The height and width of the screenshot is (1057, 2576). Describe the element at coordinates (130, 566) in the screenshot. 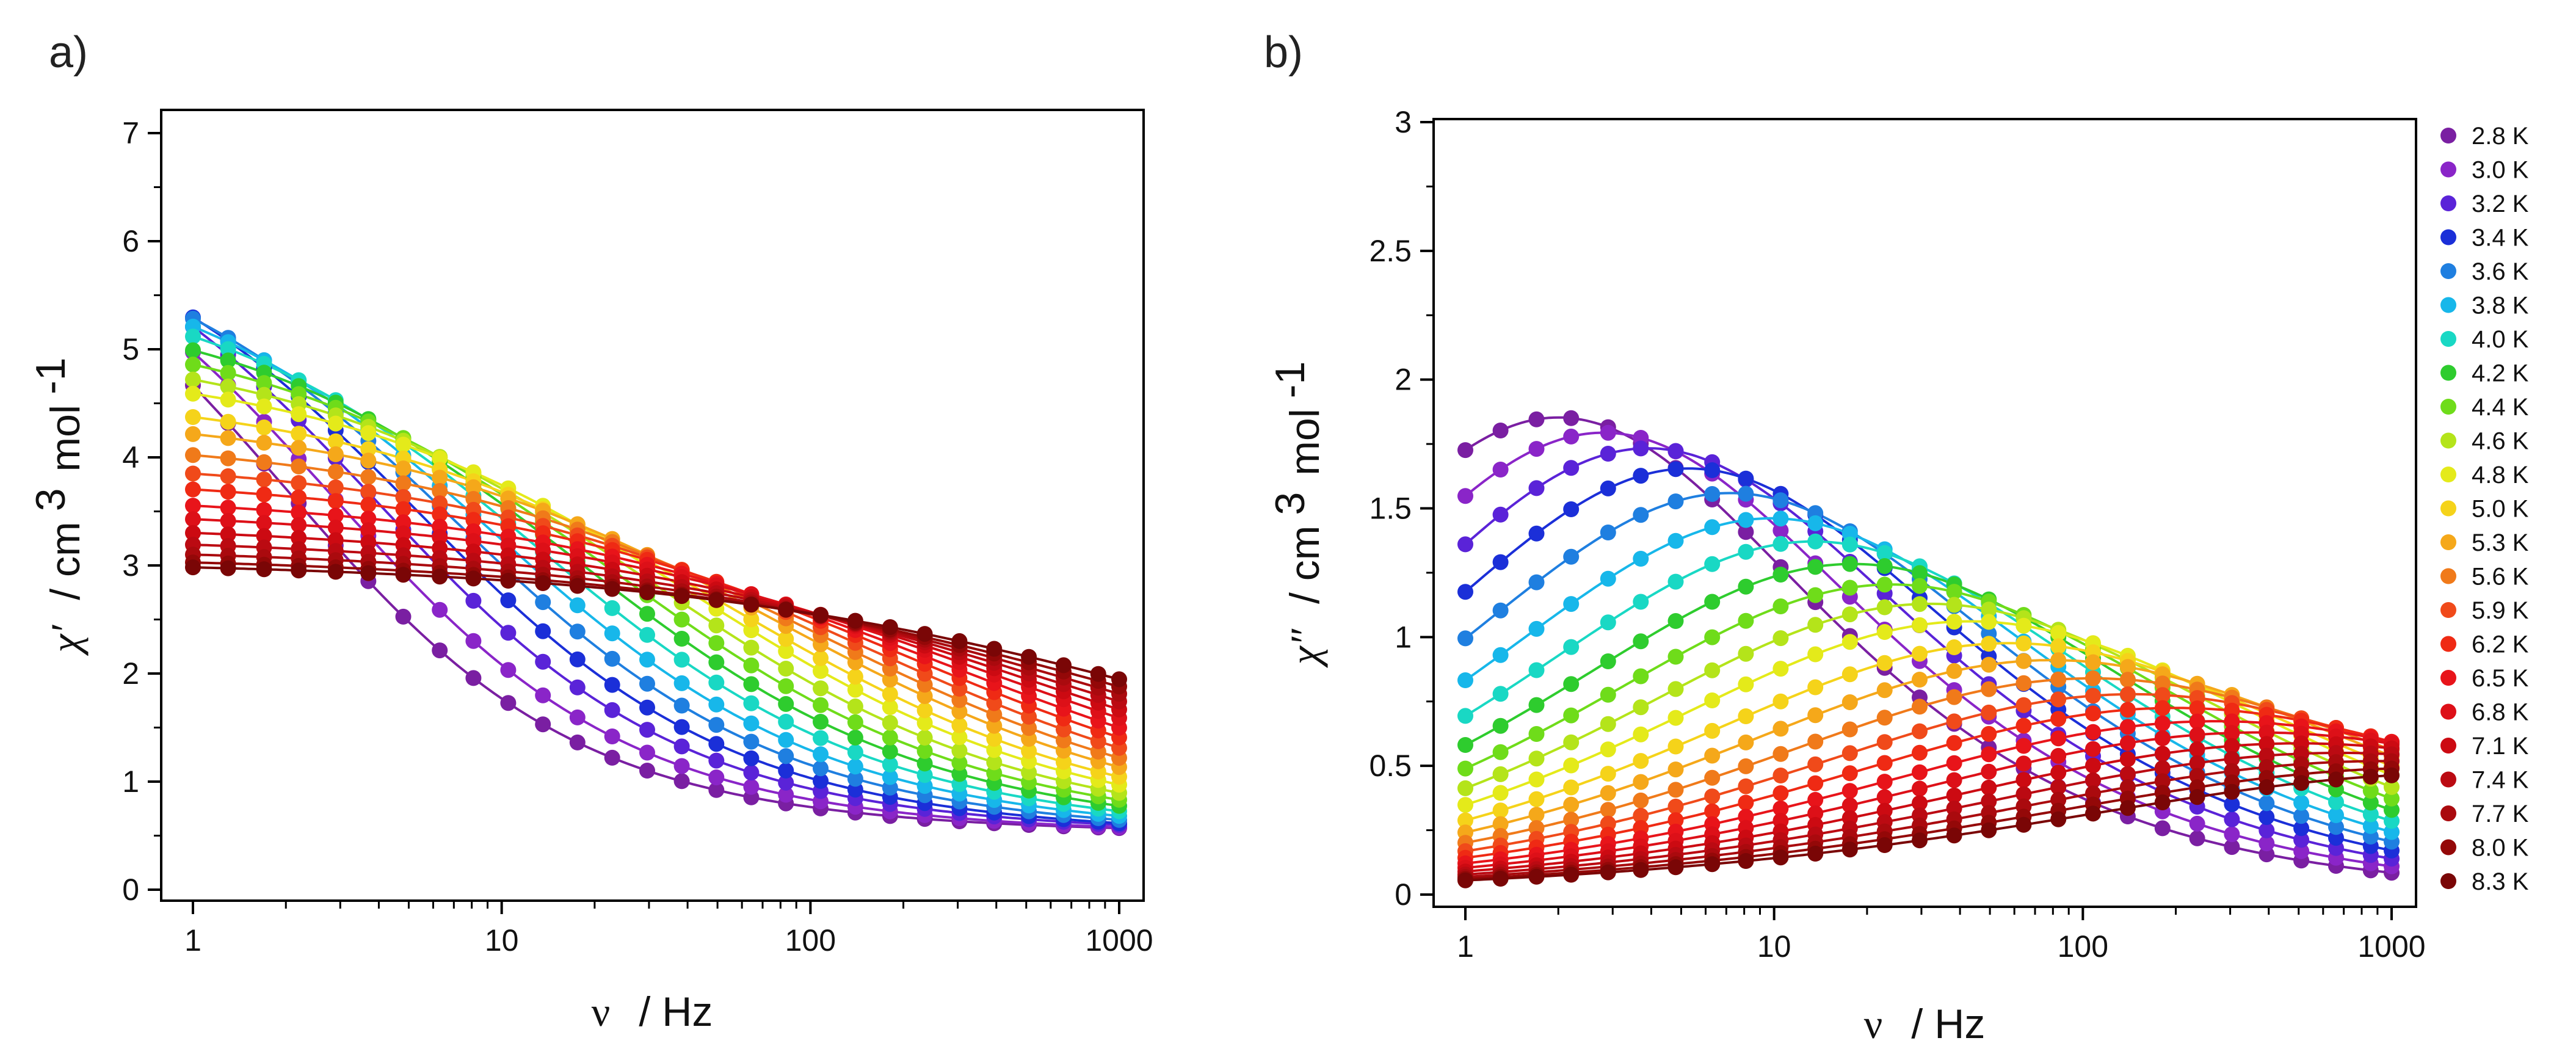

I see `panel-a-ytick-label: 3` at that location.